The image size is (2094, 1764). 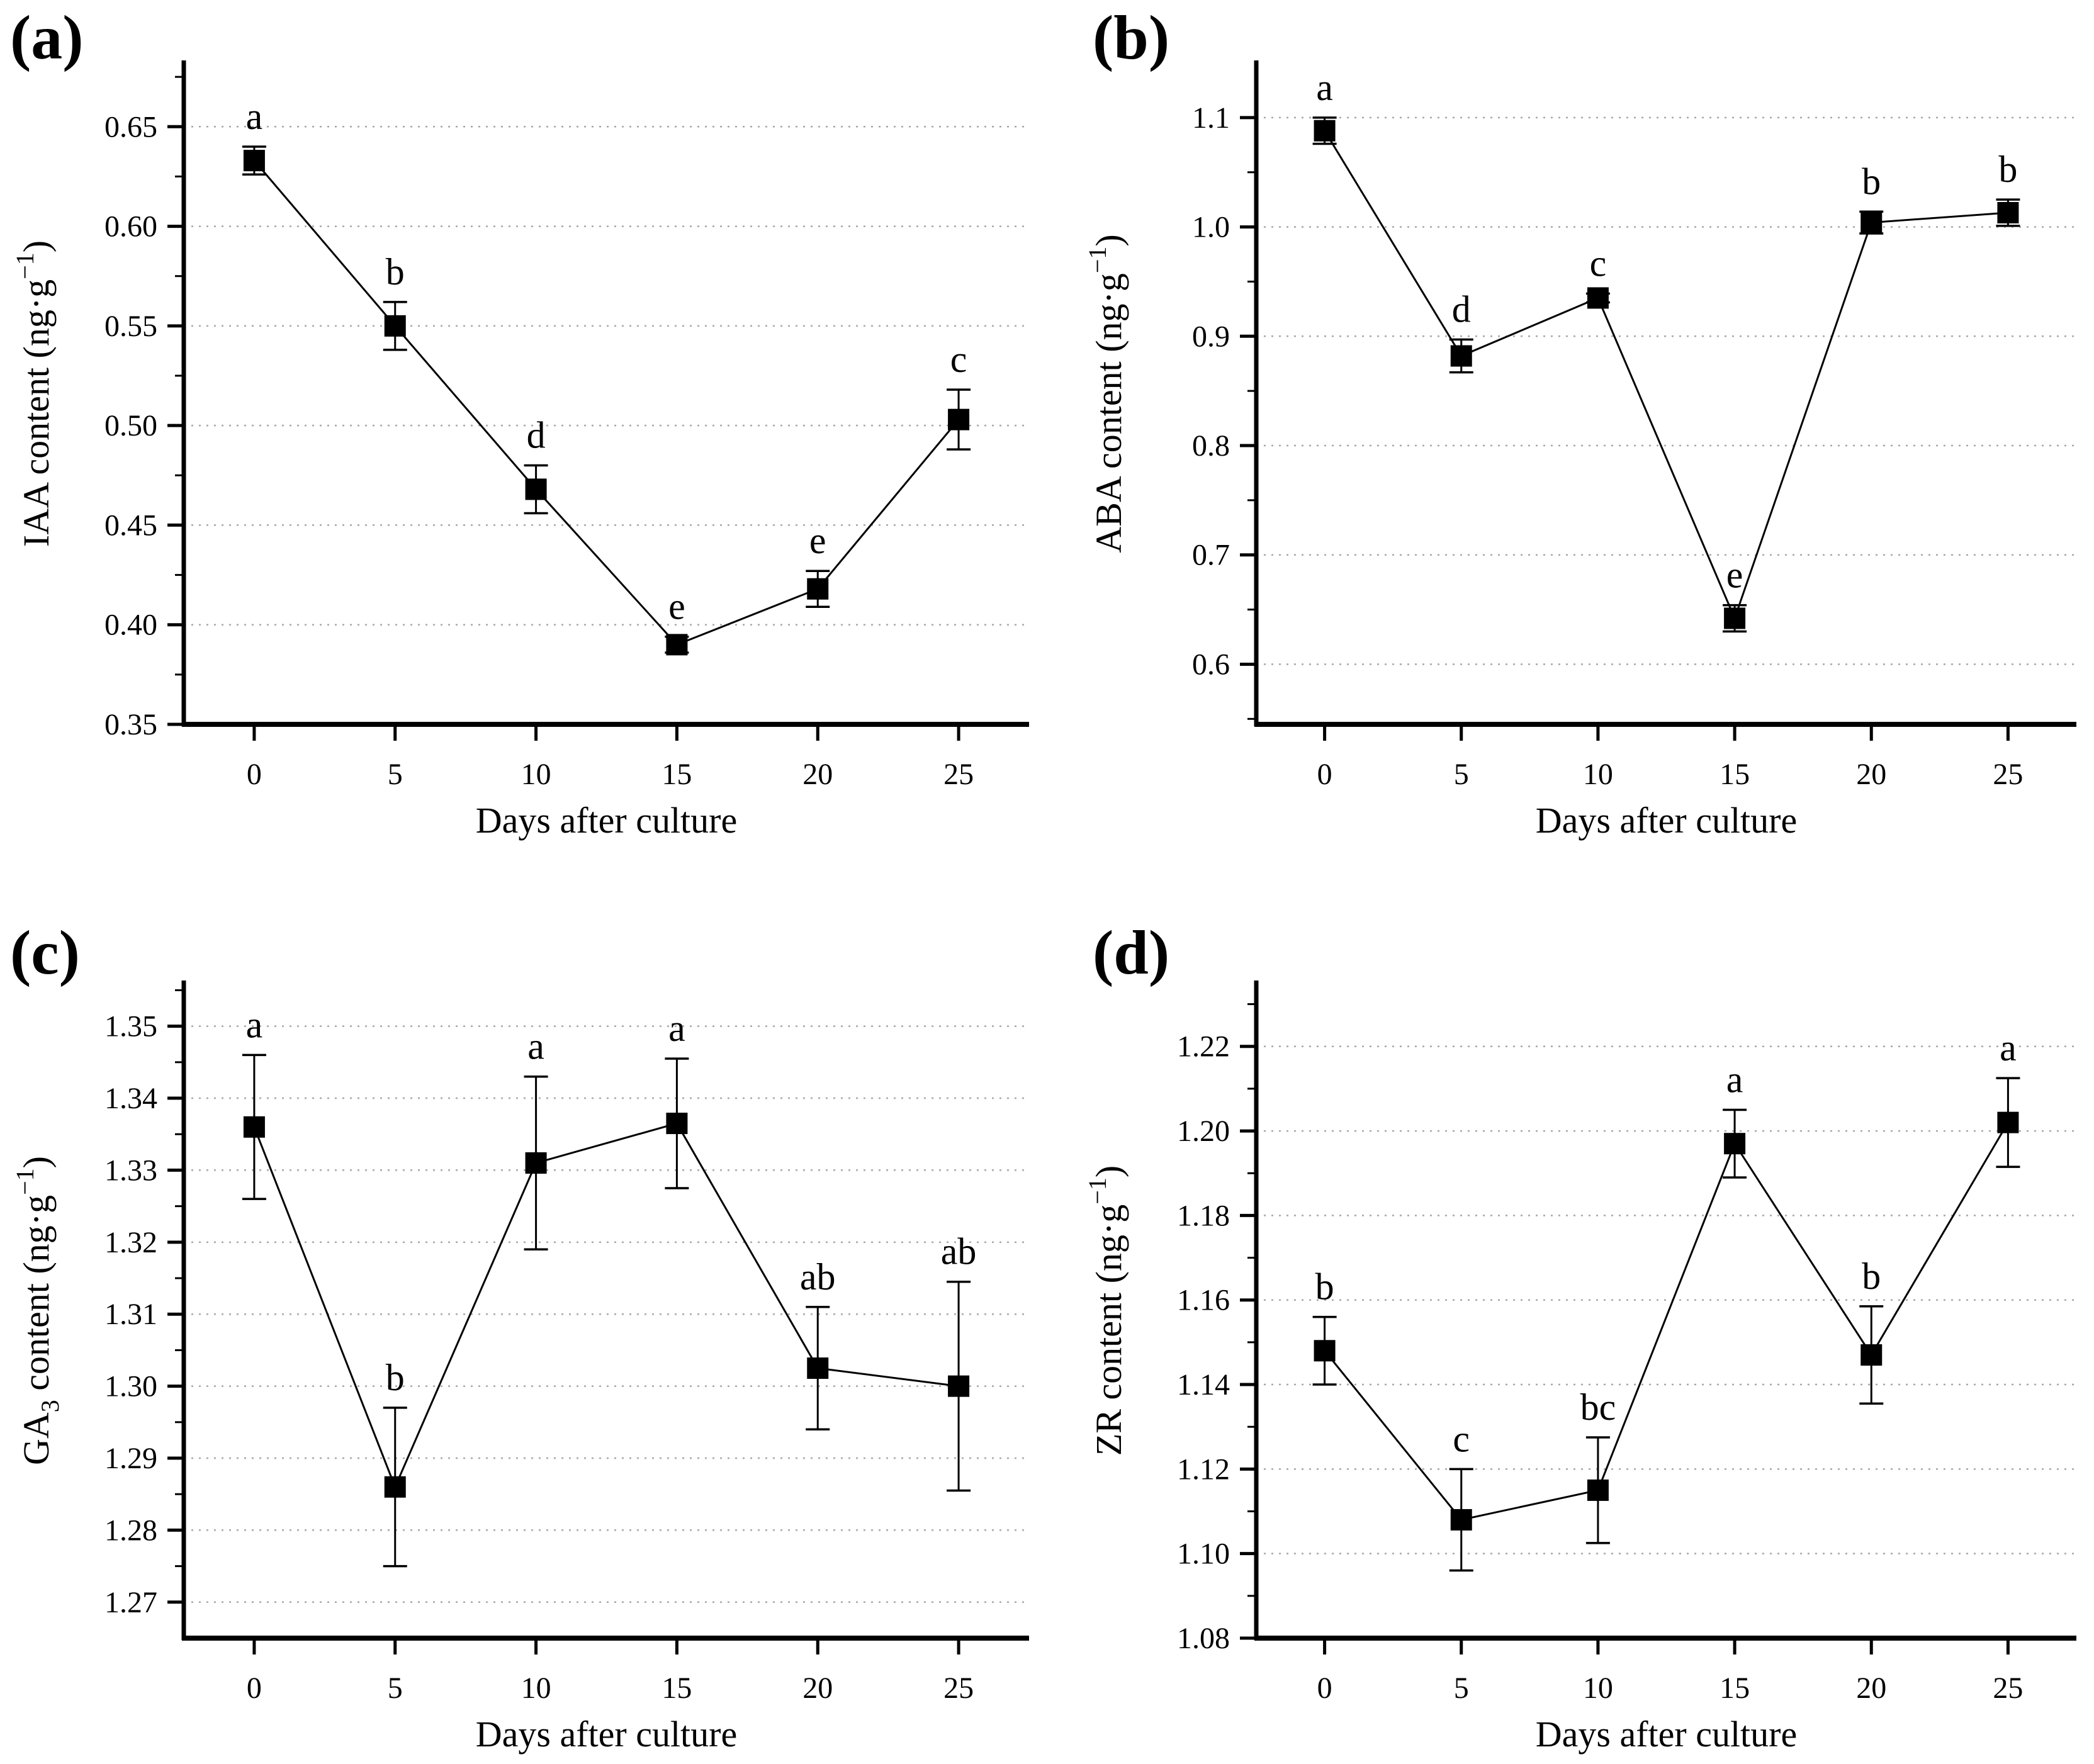 What do you see at coordinates (1211, 446) in the screenshot?
I see `y-tick-label: 0.8` at bounding box center [1211, 446].